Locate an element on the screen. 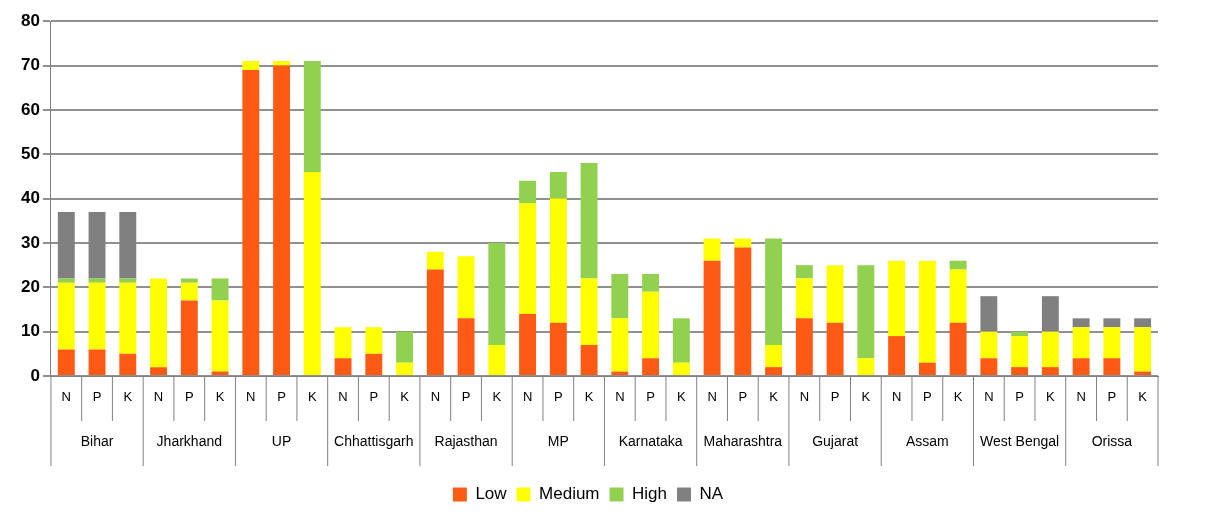 Image resolution: width=1206 pixels, height=526 pixels. text: West Bengal is located at coordinates (1020, 440).